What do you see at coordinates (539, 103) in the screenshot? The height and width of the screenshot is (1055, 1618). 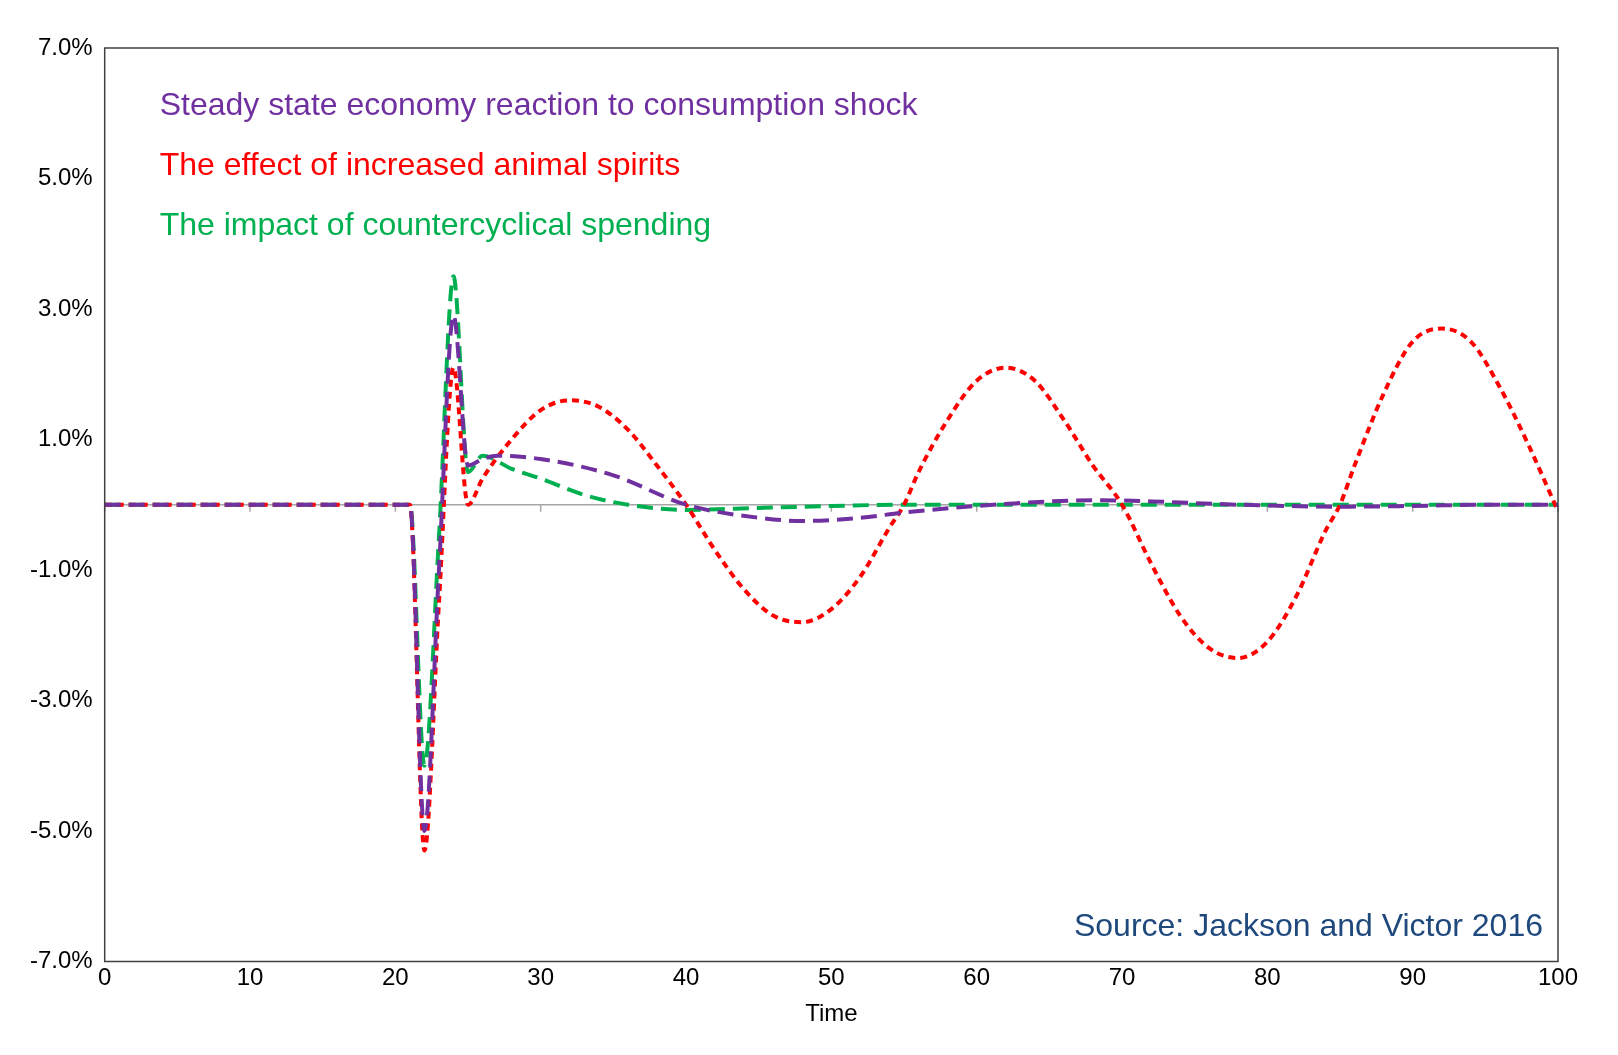 I see `text: Steady state economy reaction to consumption shock` at bounding box center [539, 103].